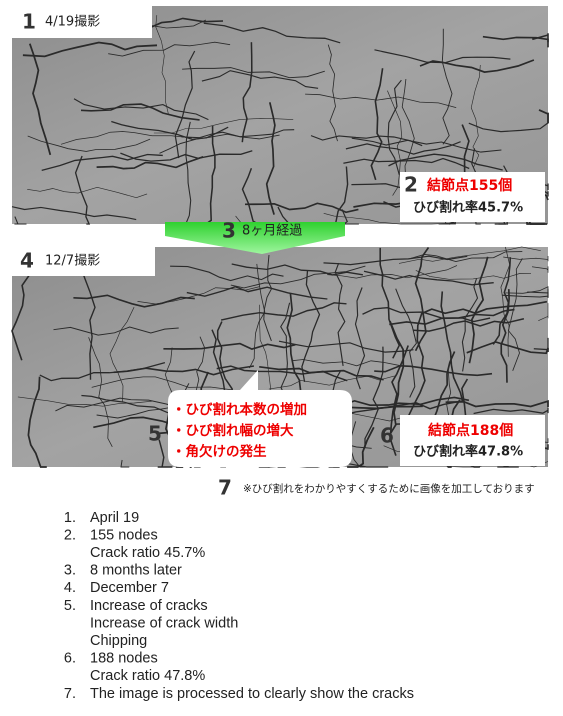 Image resolution: width=563 pixels, height=716 pixels. I want to click on list-text: 188 nodes, so click(124, 659).